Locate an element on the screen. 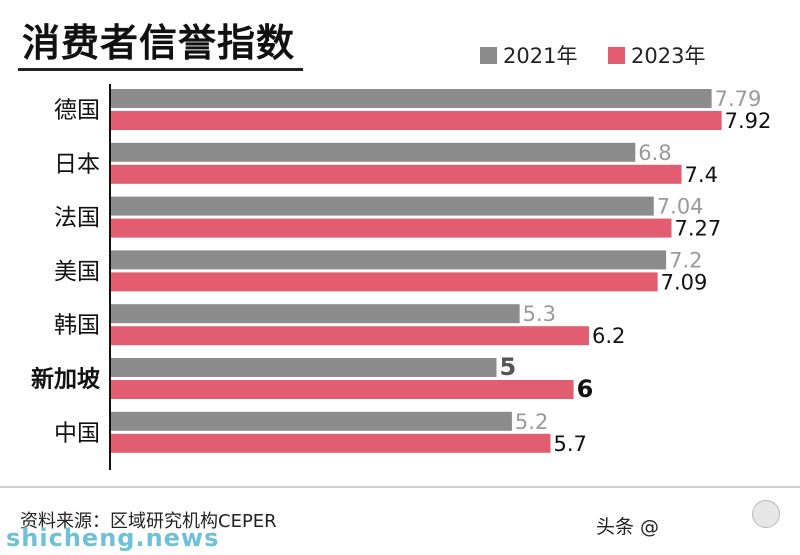 Image resolution: width=800 pixels, height=555 pixels. value-label-2021: 6.8 is located at coordinates (654, 153).